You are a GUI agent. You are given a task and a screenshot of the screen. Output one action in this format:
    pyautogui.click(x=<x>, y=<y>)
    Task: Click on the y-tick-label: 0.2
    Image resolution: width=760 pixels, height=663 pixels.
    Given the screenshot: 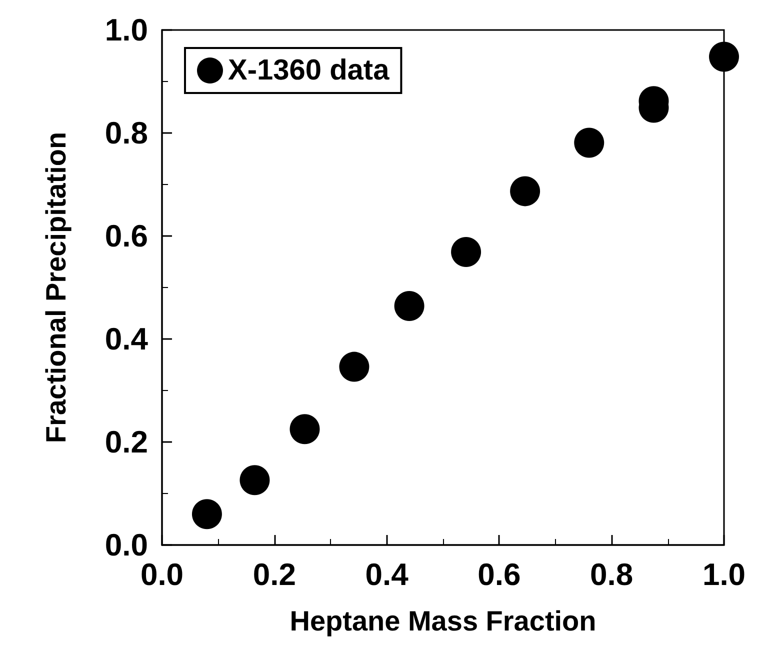 What is the action you would take?
    pyautogui.click(x=126, y=442)
    